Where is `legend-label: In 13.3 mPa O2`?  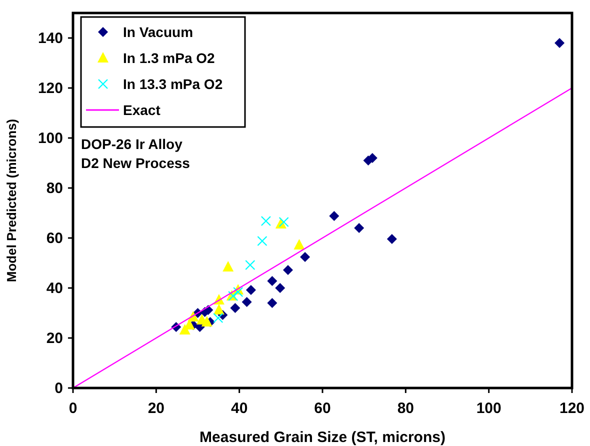
legend-label: In 13.3 mPa O2 is located at coordinates (173, 84).